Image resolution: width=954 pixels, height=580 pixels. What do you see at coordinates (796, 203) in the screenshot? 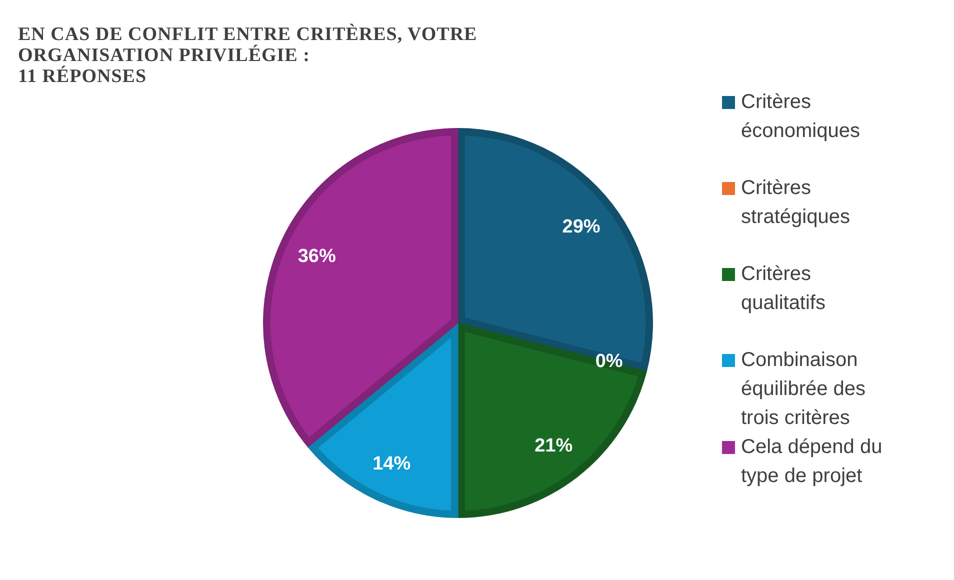
I see `legend-label: Critères stratégiques` at bounding box center [796, 203].